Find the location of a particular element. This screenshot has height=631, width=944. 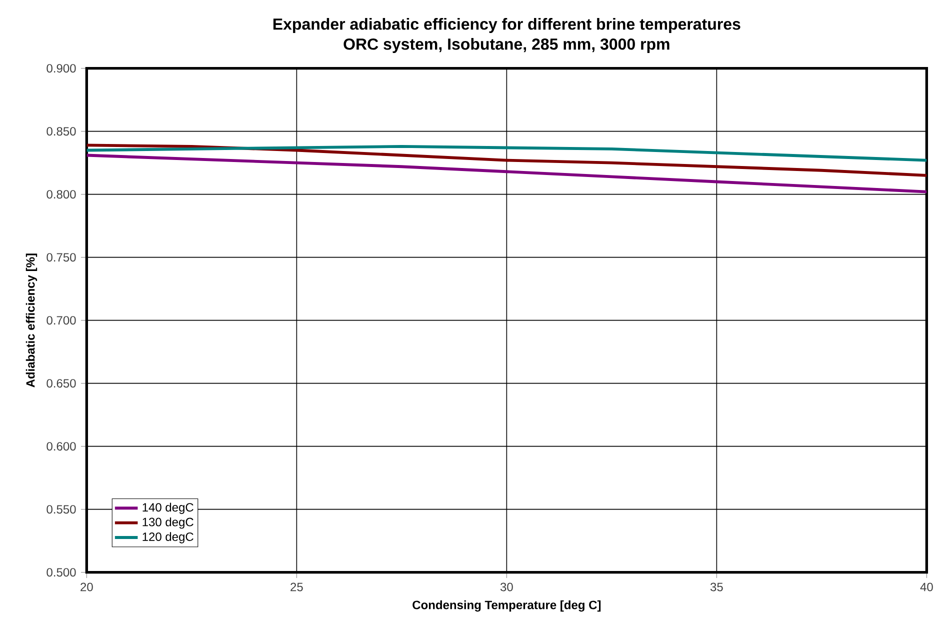

y-tick-label: 0.600 is located at coordinates (61, 446).